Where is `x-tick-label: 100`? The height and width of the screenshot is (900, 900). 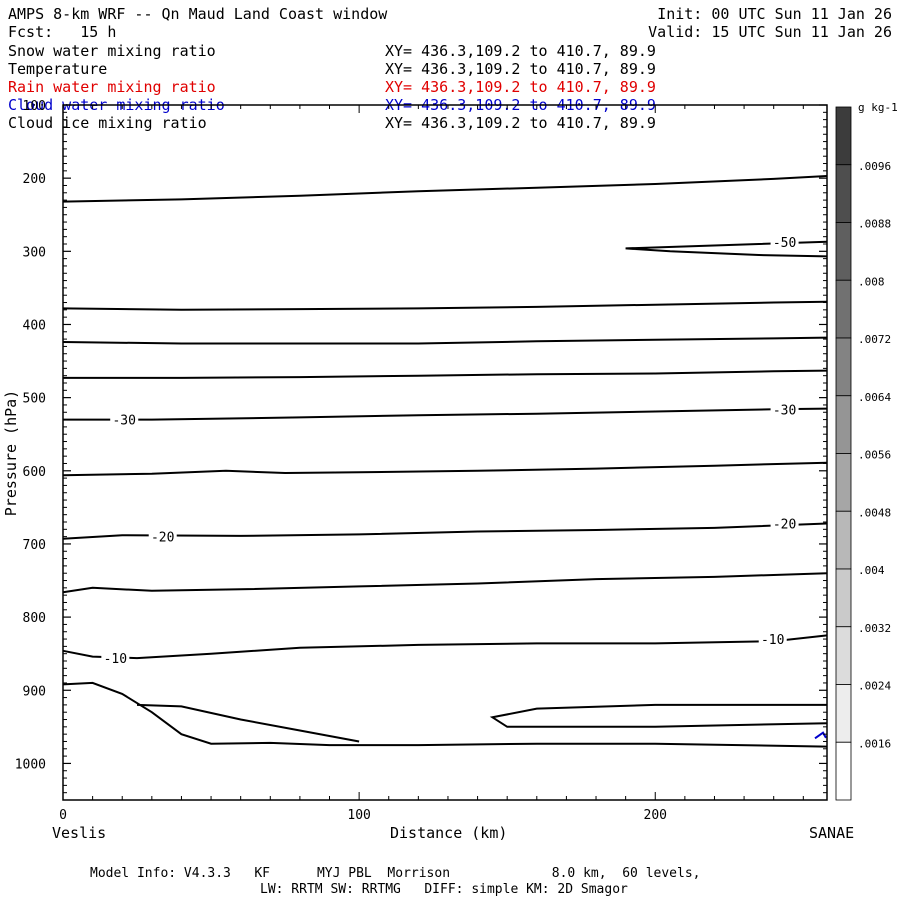
x-tick-label: 100 is located at coordinates (358, 815).